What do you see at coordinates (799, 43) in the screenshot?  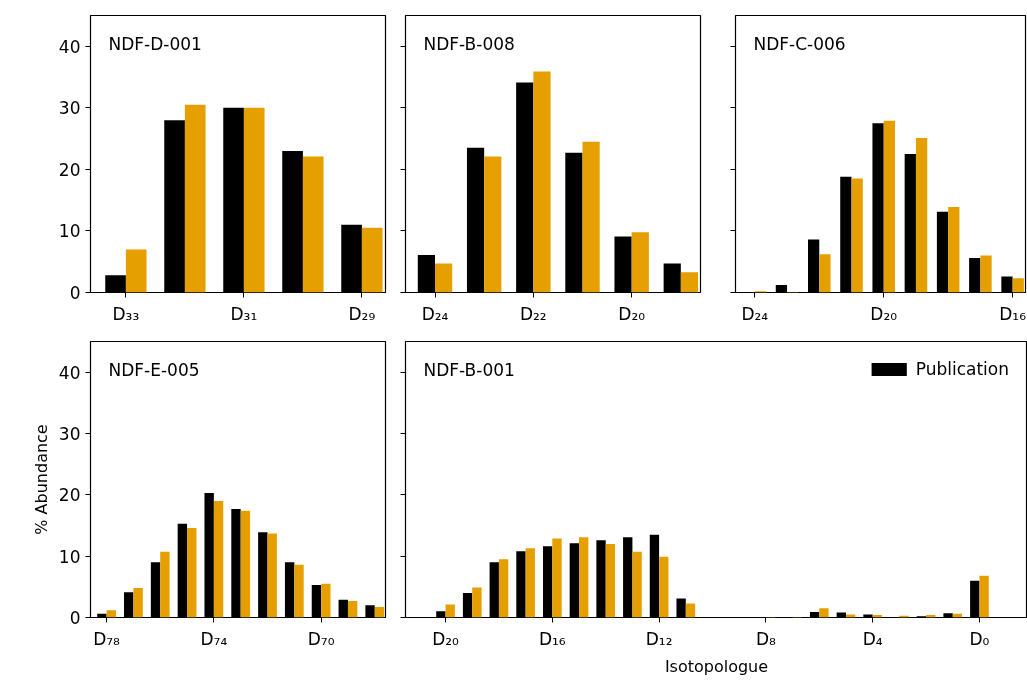 I see `text: NDF-C-006` at bounding box center [799, 43].